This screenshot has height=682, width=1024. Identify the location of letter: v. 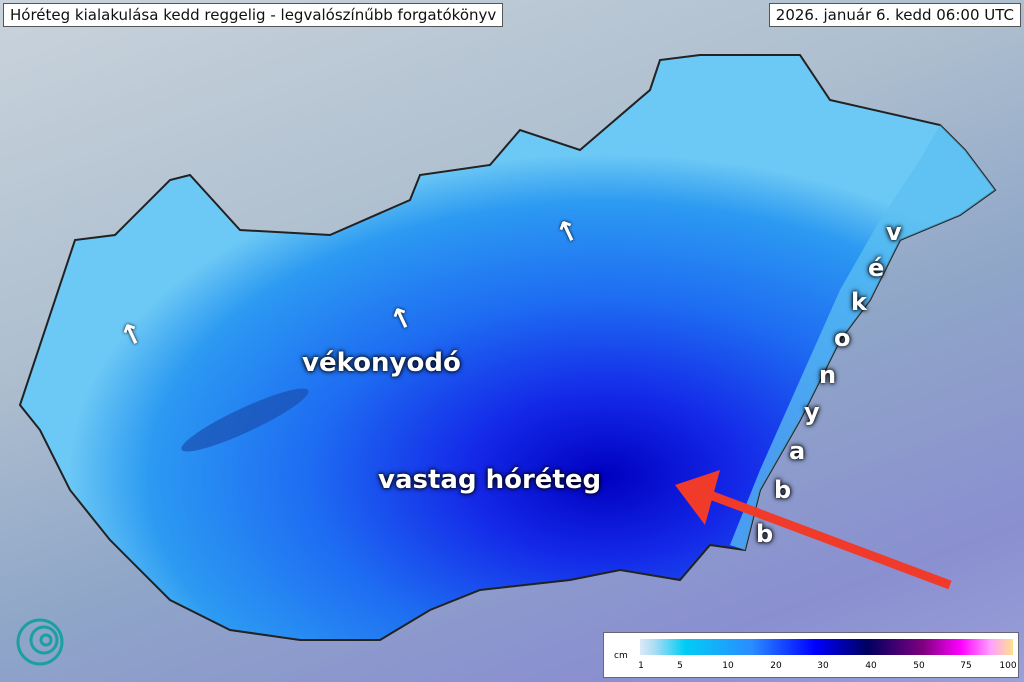
(894, 232).